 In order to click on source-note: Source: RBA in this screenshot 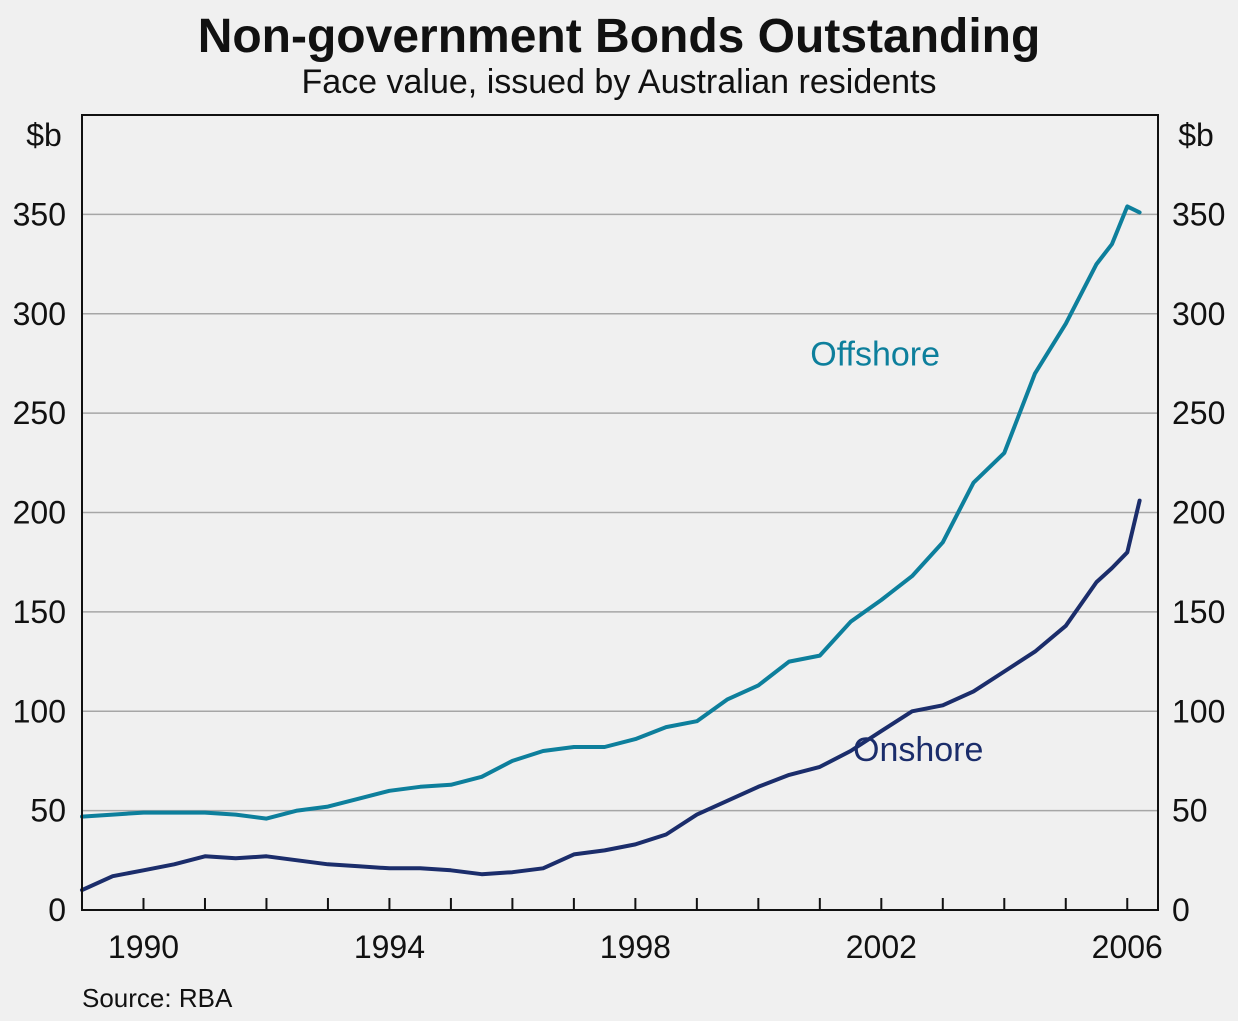, I will do `click(157, 998)`.